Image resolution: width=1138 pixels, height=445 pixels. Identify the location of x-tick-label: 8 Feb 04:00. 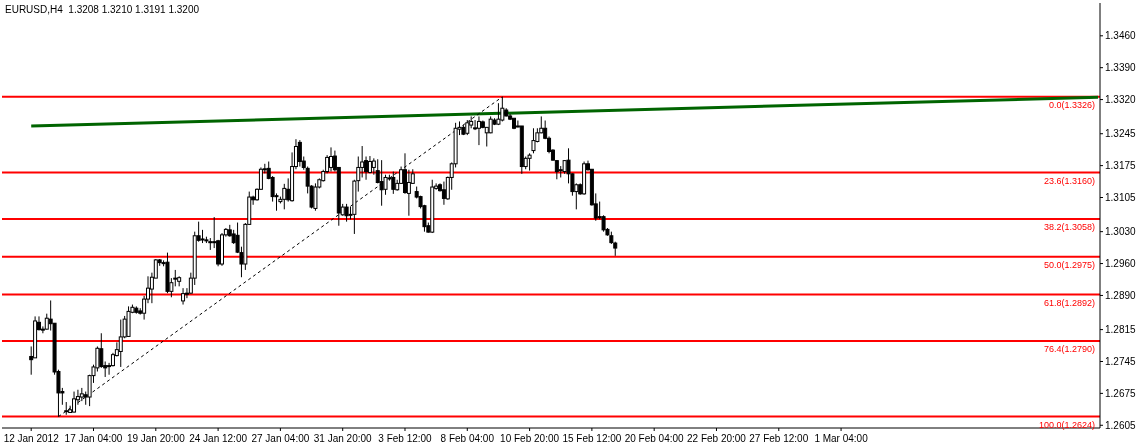
(467, 438).